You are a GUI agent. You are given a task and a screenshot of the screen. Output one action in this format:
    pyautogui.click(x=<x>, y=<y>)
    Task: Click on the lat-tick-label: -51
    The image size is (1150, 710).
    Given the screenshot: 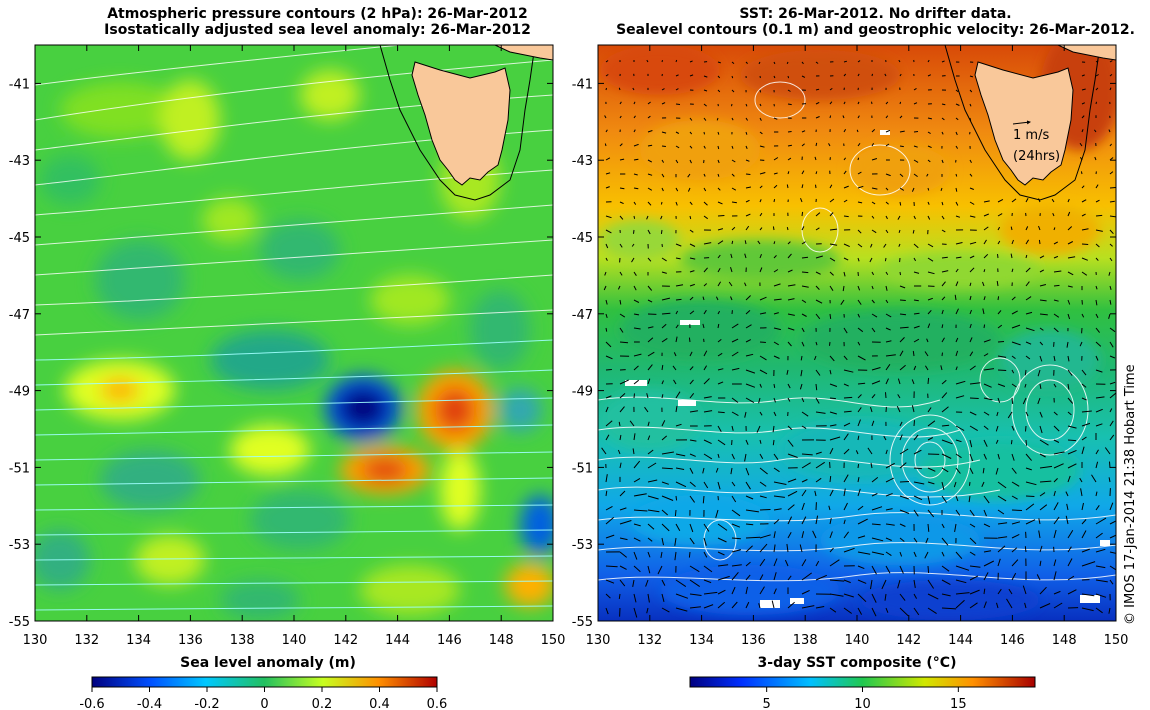 What is the action you would take?
    pyautogui.click(x=19, y=468)
    